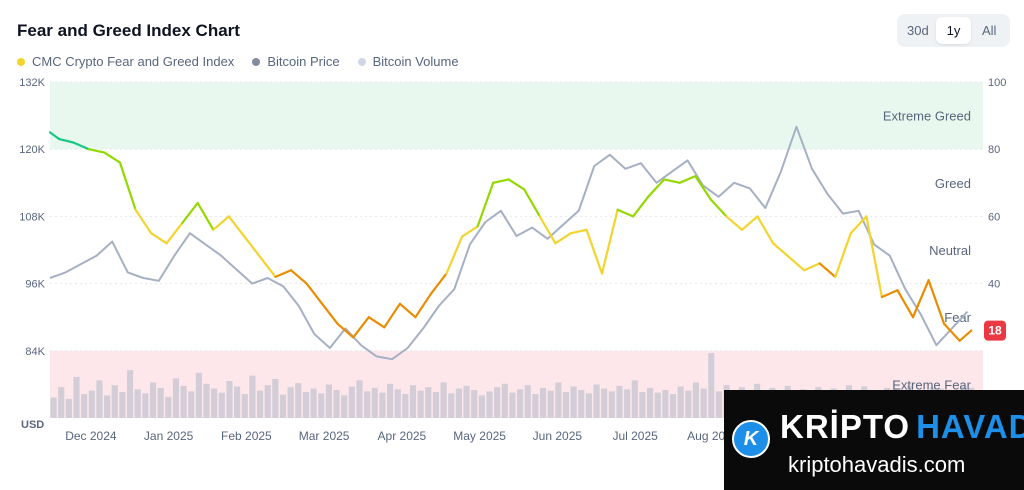  Describe the element at coordinates (989, 30) in the screenshot. I see `range-button-all: All` at that location.